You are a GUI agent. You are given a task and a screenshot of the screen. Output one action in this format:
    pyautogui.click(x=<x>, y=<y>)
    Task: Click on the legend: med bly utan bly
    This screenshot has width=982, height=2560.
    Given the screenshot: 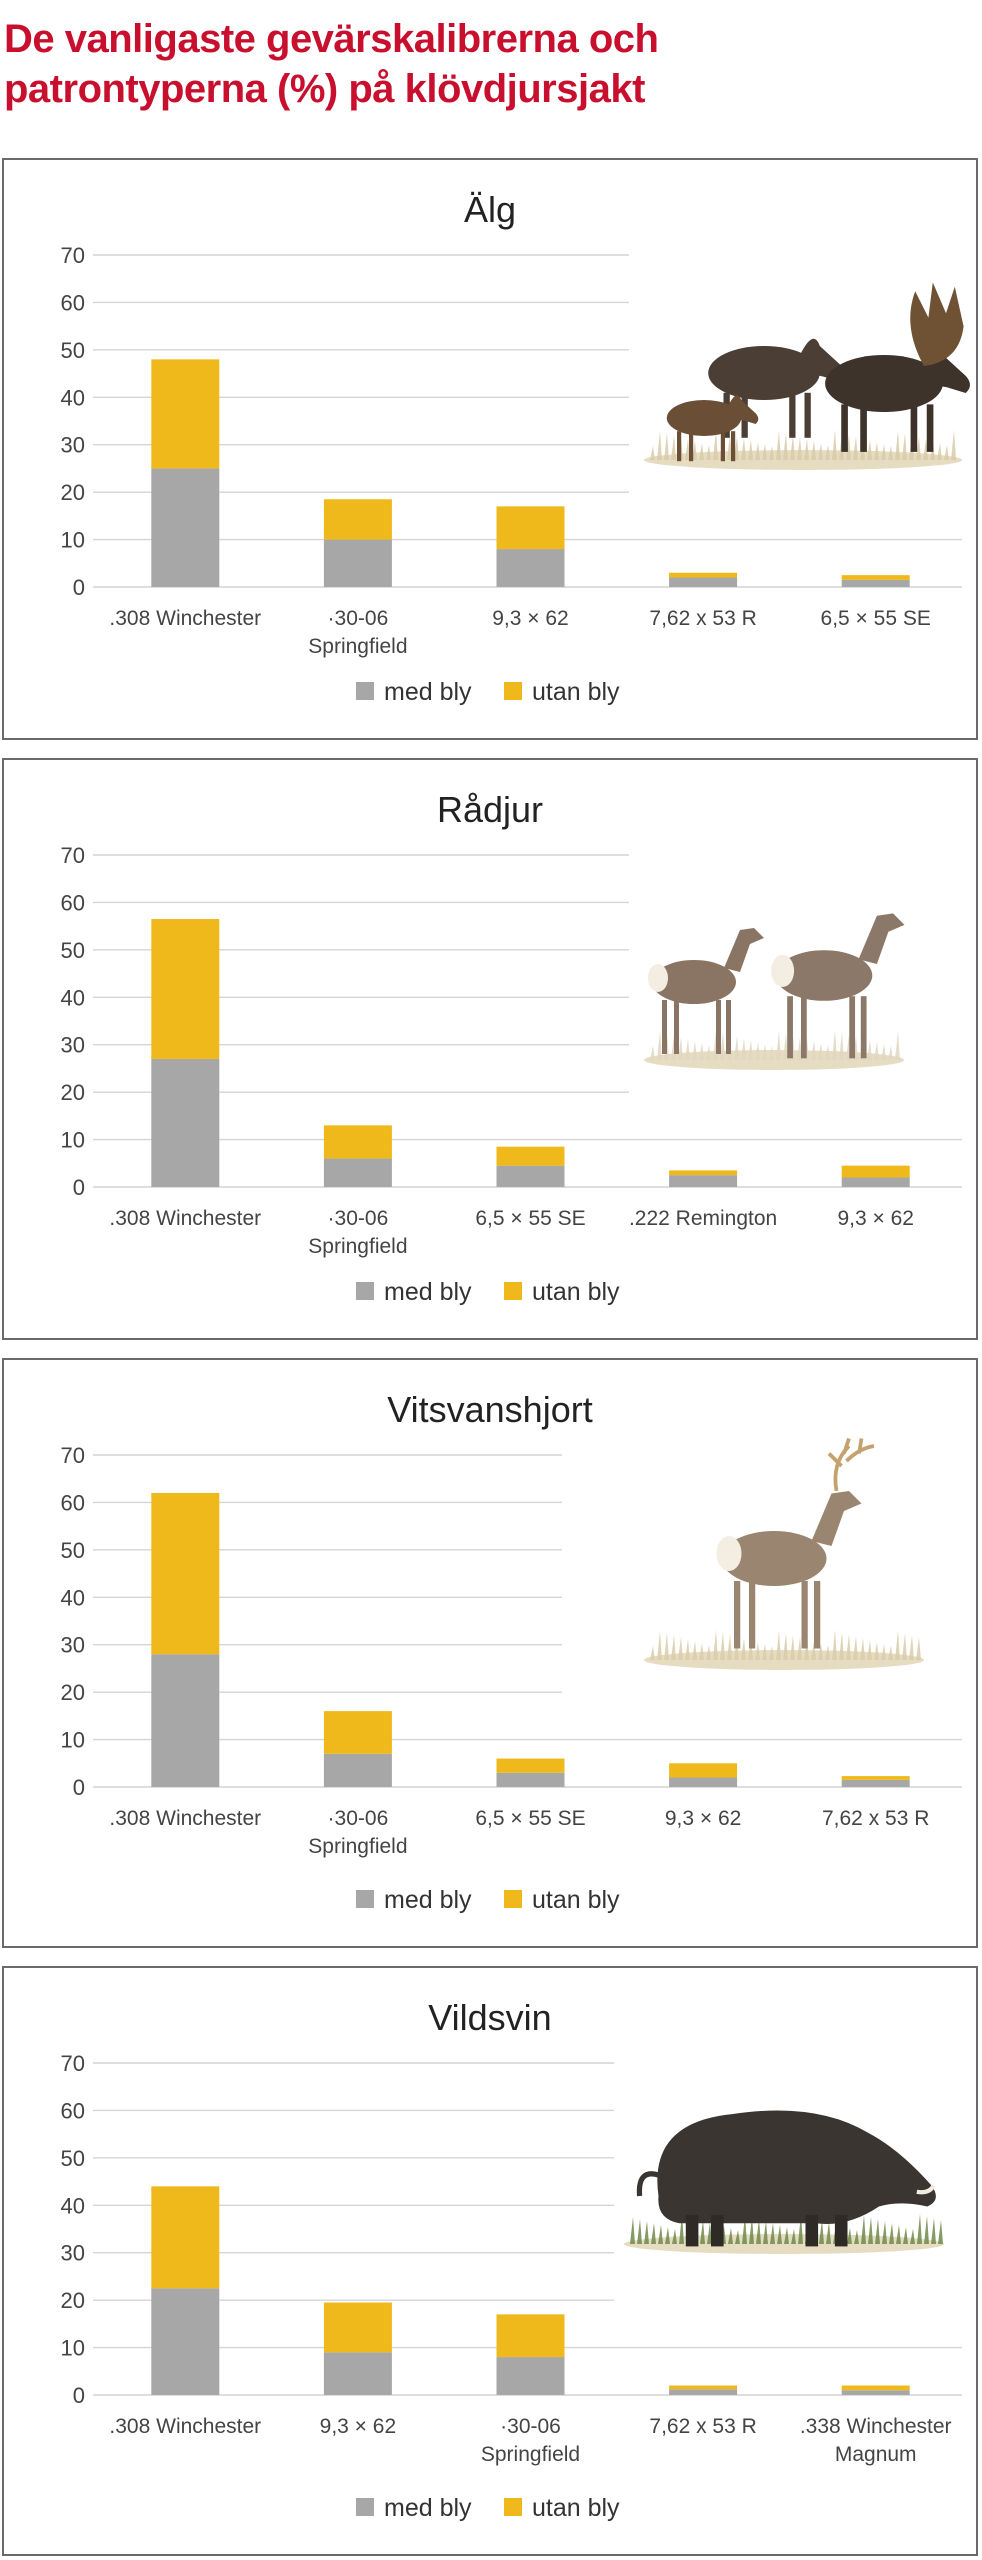 What is the action you would take?
    pyautogui.click(x=488, y=2508)
    